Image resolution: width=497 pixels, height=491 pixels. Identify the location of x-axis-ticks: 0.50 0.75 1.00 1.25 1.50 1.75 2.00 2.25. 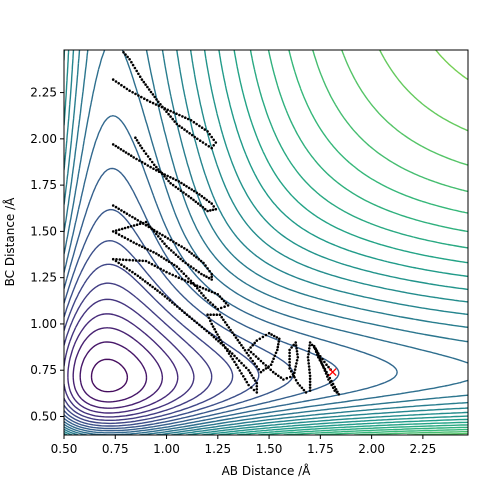
(243, 445).